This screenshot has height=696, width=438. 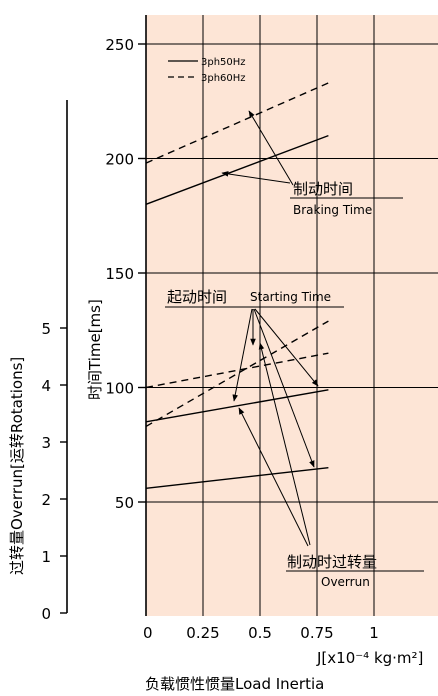 What do you see at coordinates (46, 500) in the screenshot?
I see `y2-tick-label: 2` at bounding box center [46, 500].